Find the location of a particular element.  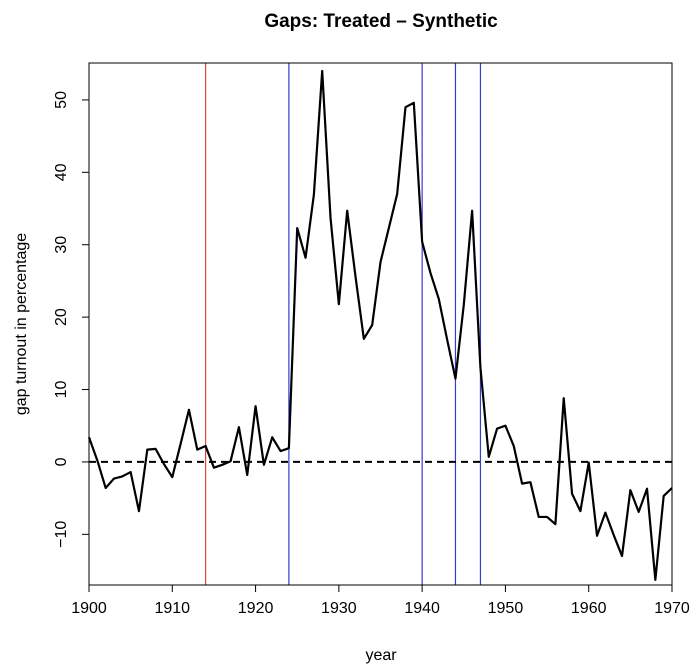

y-tick-label: 40 is located at coordinates (61, 172).